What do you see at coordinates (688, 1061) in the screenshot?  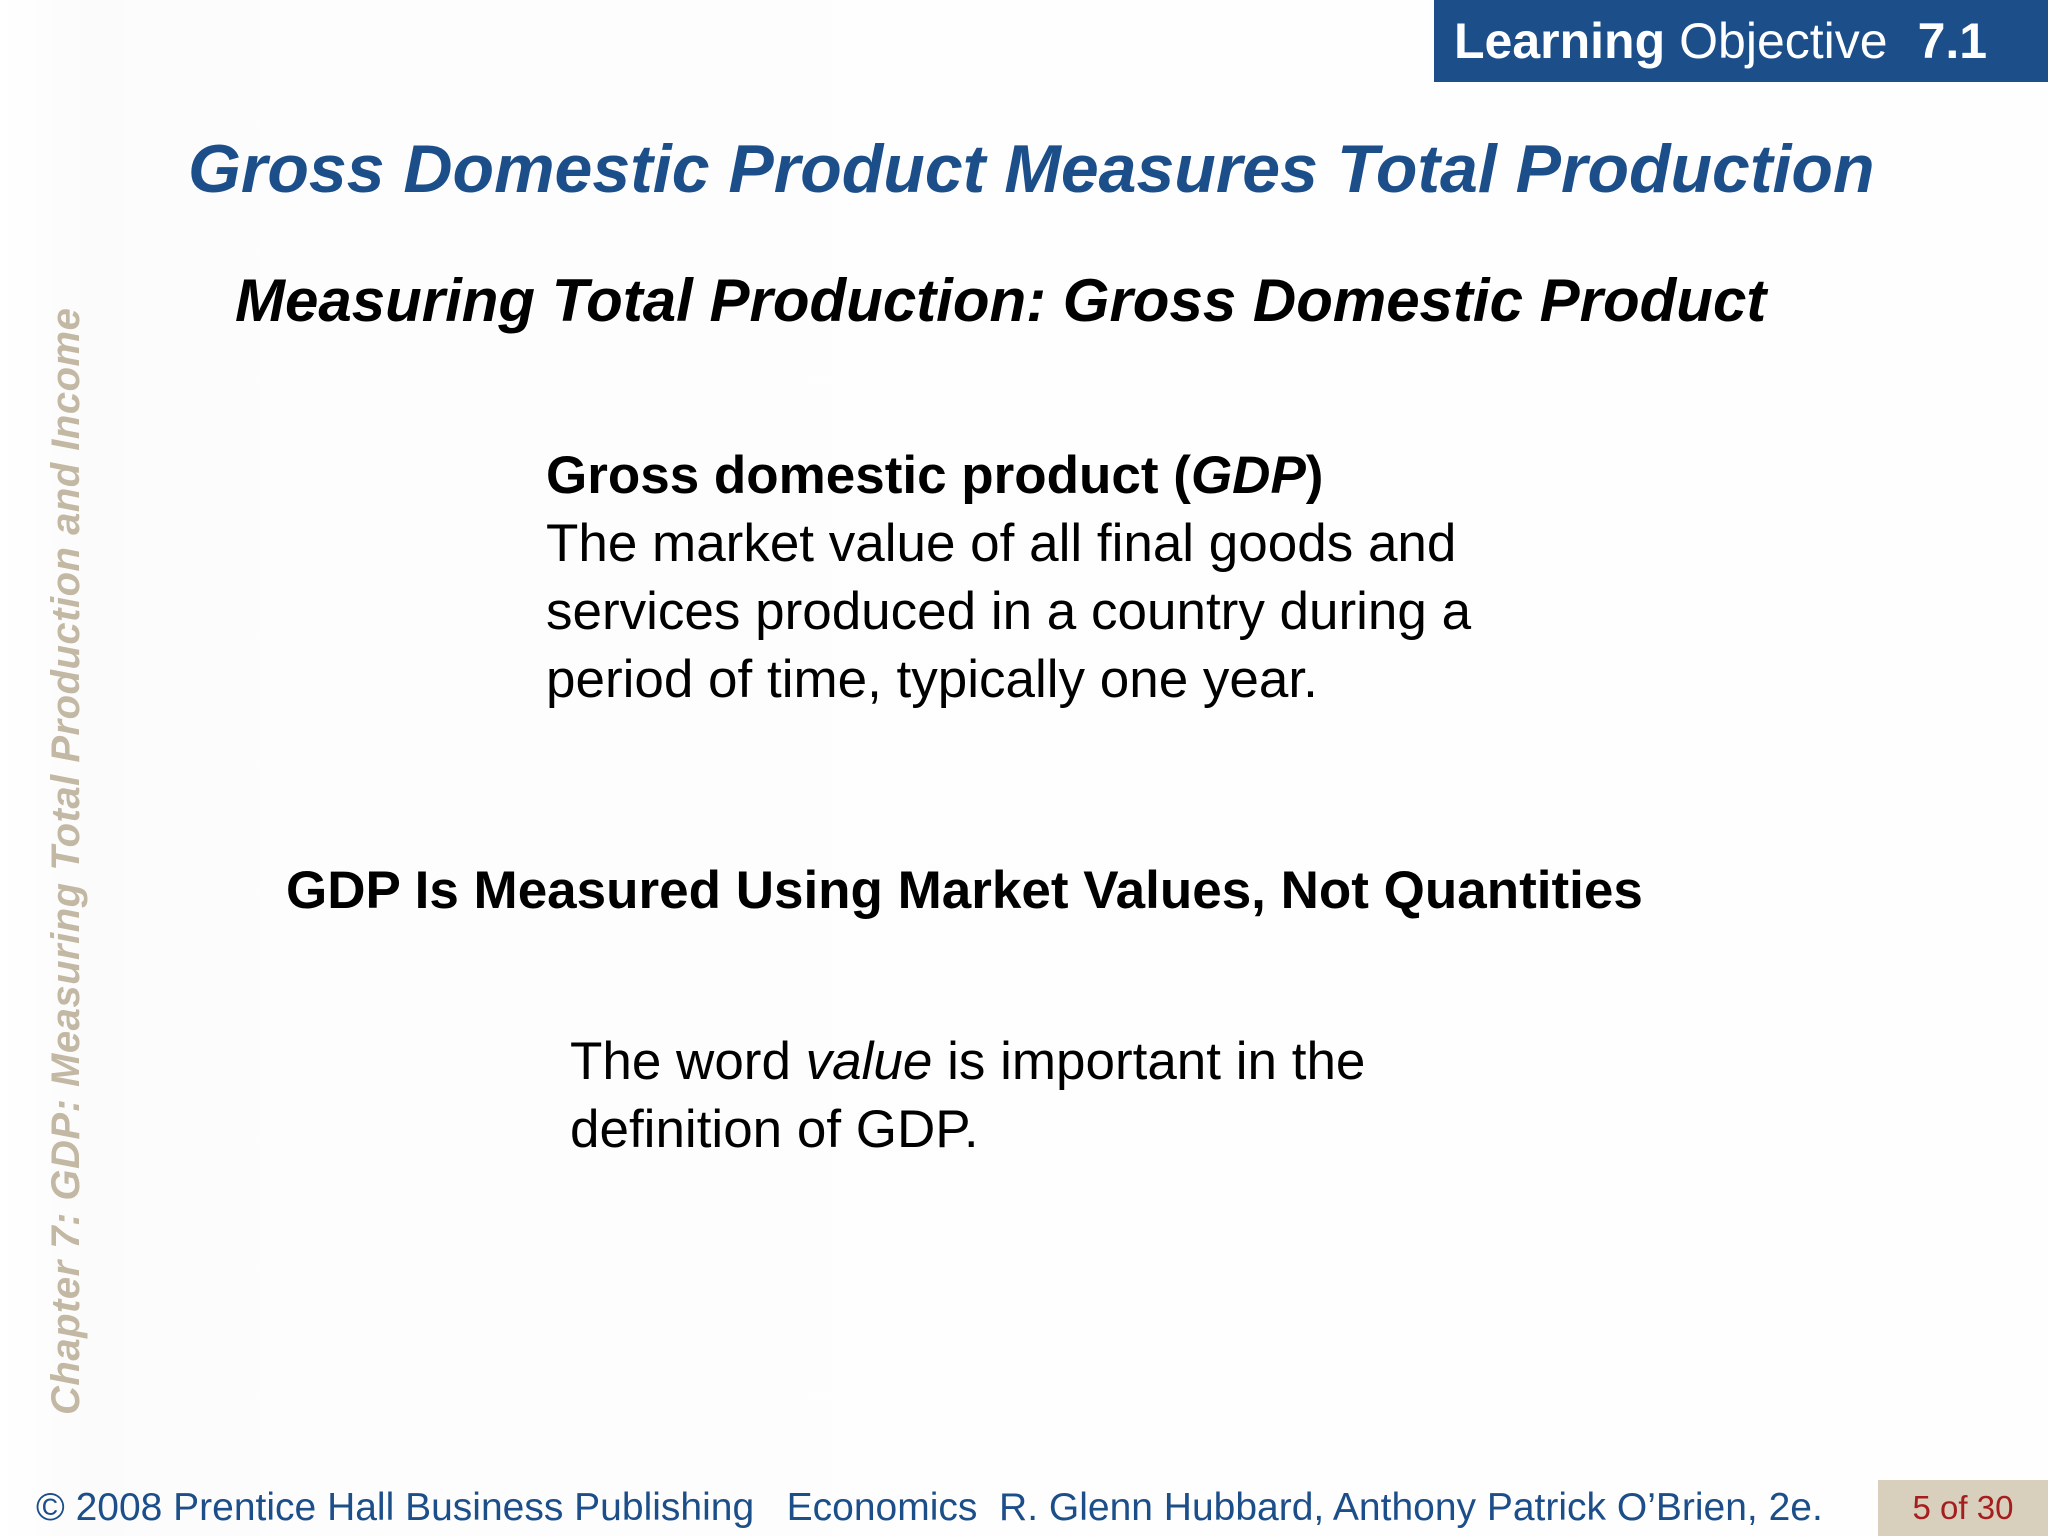 I see `note-before: The word` at bounding box center [688, 1061].